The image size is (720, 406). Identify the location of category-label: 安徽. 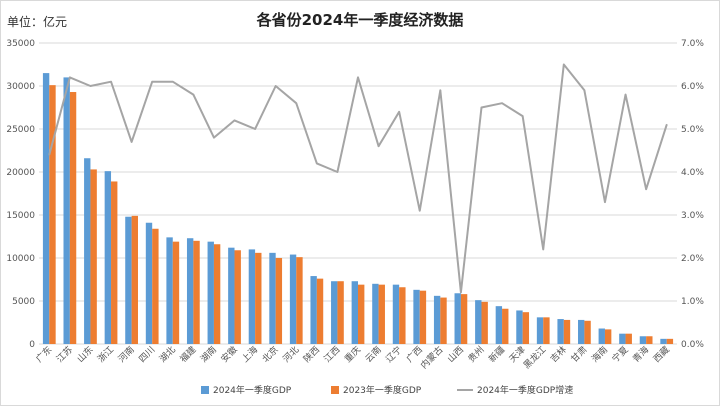
(228, 354).